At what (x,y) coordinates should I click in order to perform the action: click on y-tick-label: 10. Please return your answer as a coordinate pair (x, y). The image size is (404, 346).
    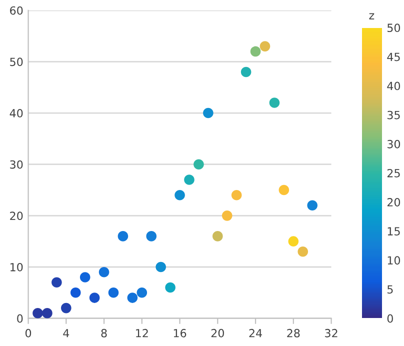
    Looking at the image, I should click on (16, 267).